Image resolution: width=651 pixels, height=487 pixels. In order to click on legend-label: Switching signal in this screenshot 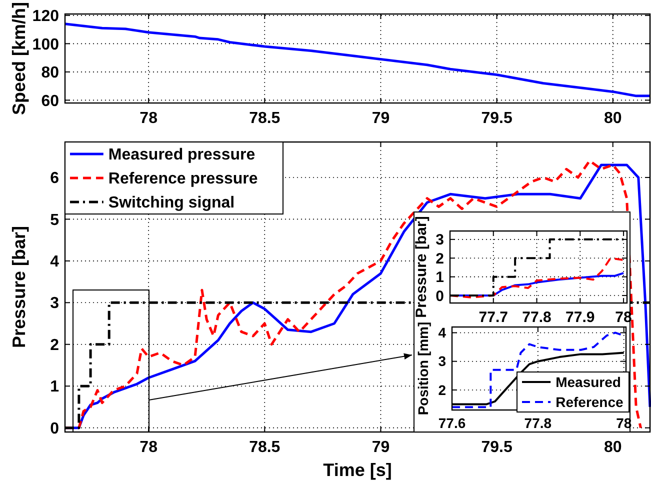, I will do `click(171, 203)`.